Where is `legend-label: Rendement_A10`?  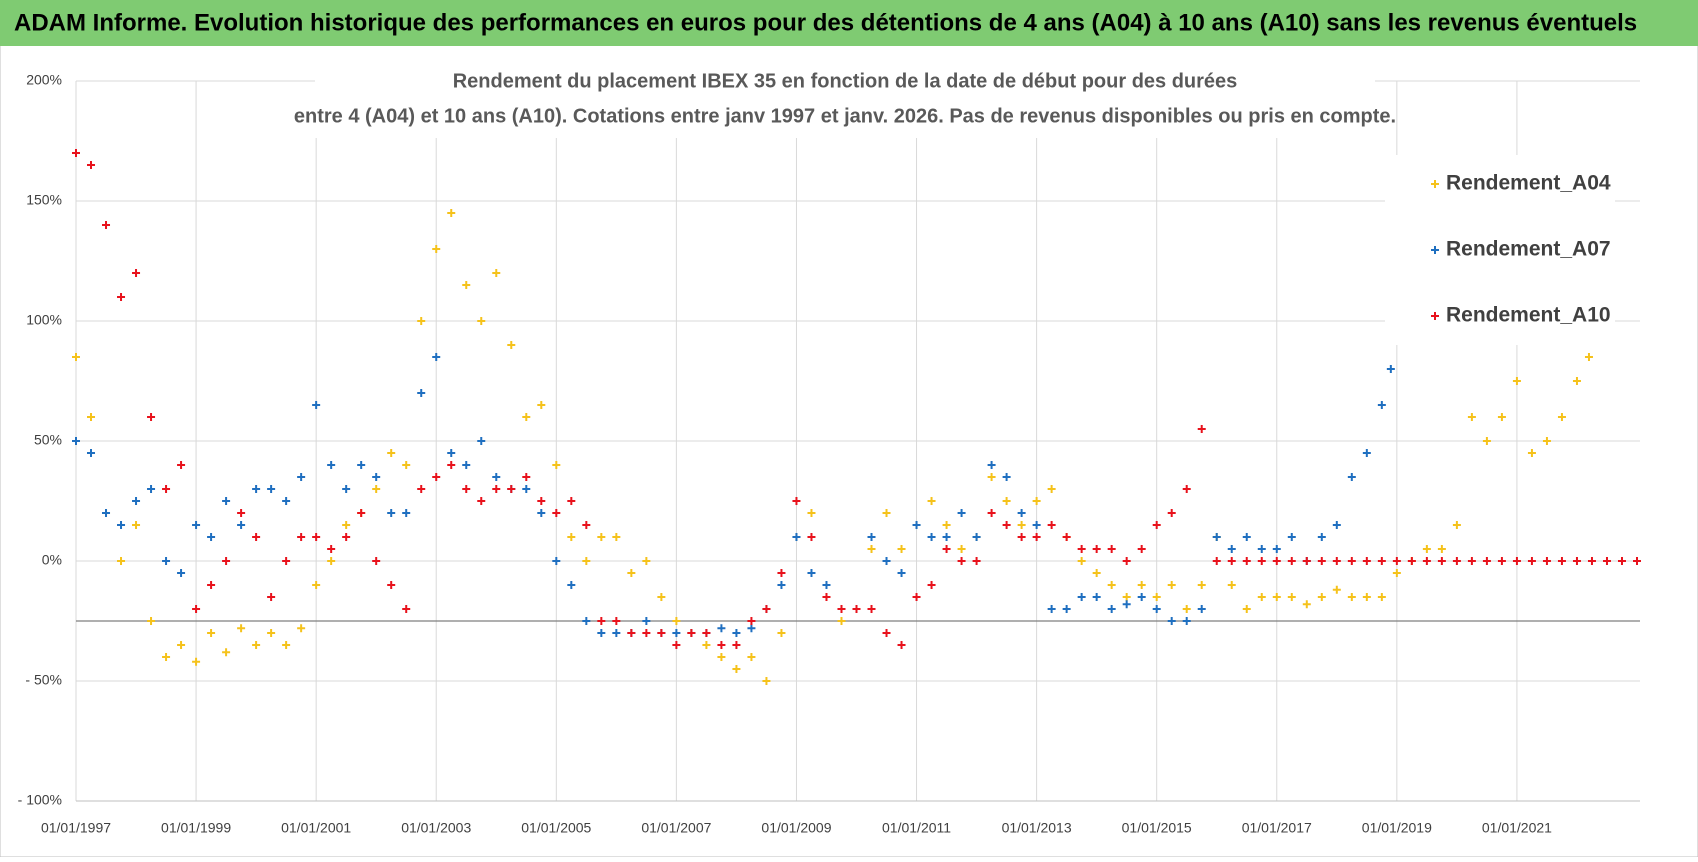
legend-label: Rendement_A10 is located at coordinates (1528, 315).